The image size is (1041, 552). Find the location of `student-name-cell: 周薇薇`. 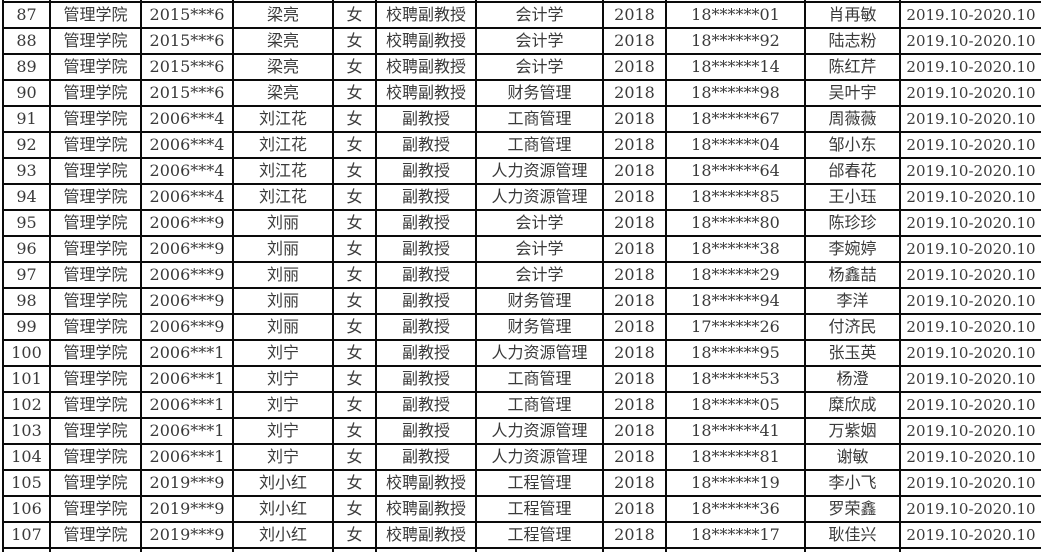

student-name-cell: 周薇薇 is located at coordinates (852, 119).